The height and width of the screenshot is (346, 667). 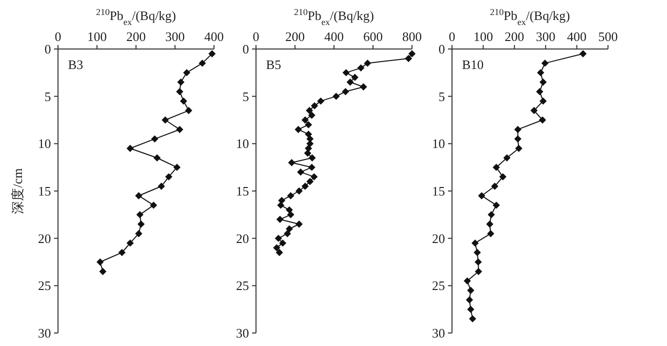 I want to click on y-tick-label: 5, so click(x=47, y=96).